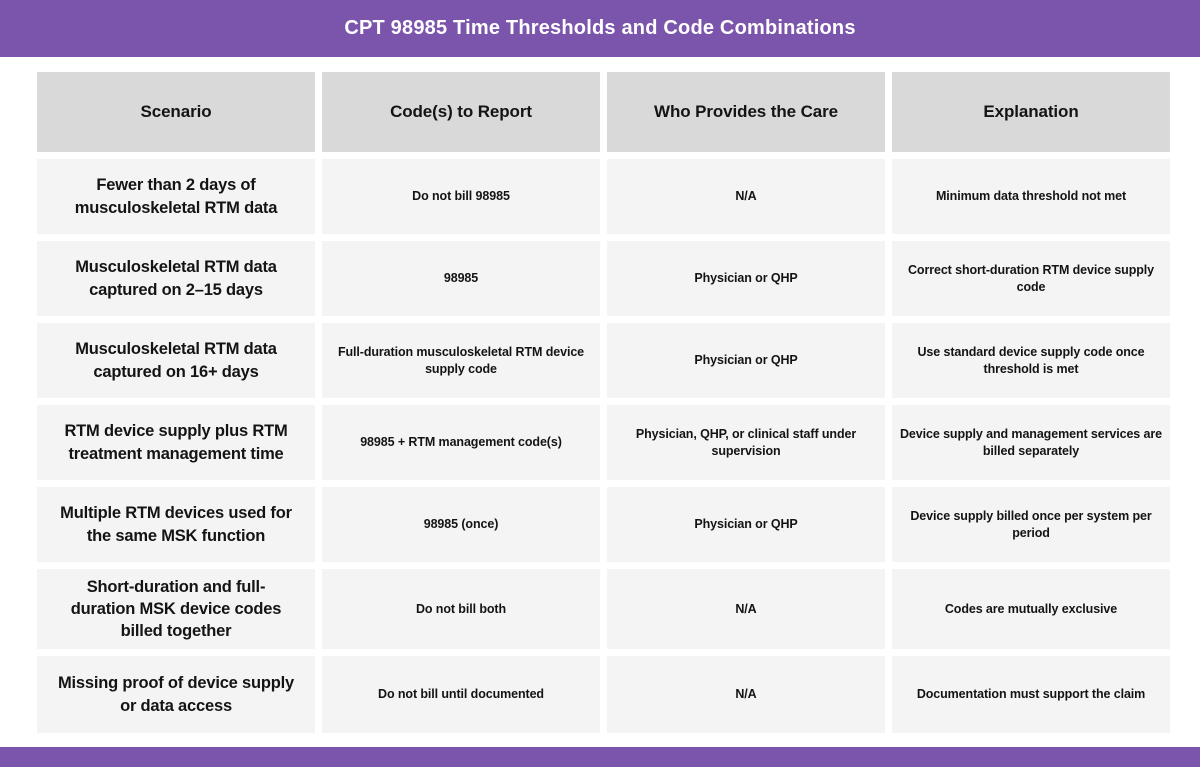 This screenshot has height=773, width=1200. What do you see at coordinates (461, 694) in the screenshot?
I see `codes-cell: Do not bill until documented` at bounding box center [461, 694].